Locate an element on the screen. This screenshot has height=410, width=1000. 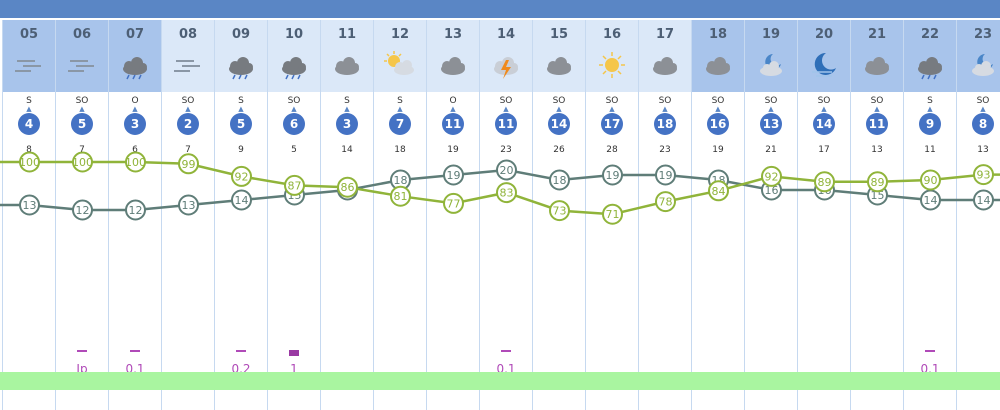
wind-gust: 8 is located at coordinates (29, 150).